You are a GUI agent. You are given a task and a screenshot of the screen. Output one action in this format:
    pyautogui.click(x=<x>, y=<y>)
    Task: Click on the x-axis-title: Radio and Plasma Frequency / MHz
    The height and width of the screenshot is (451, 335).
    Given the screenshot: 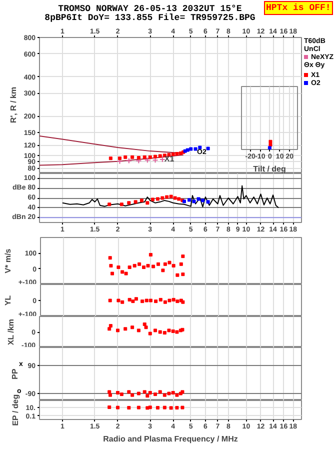 What is the action you would take?
    pyautogui.click(x=170, y=439)
    